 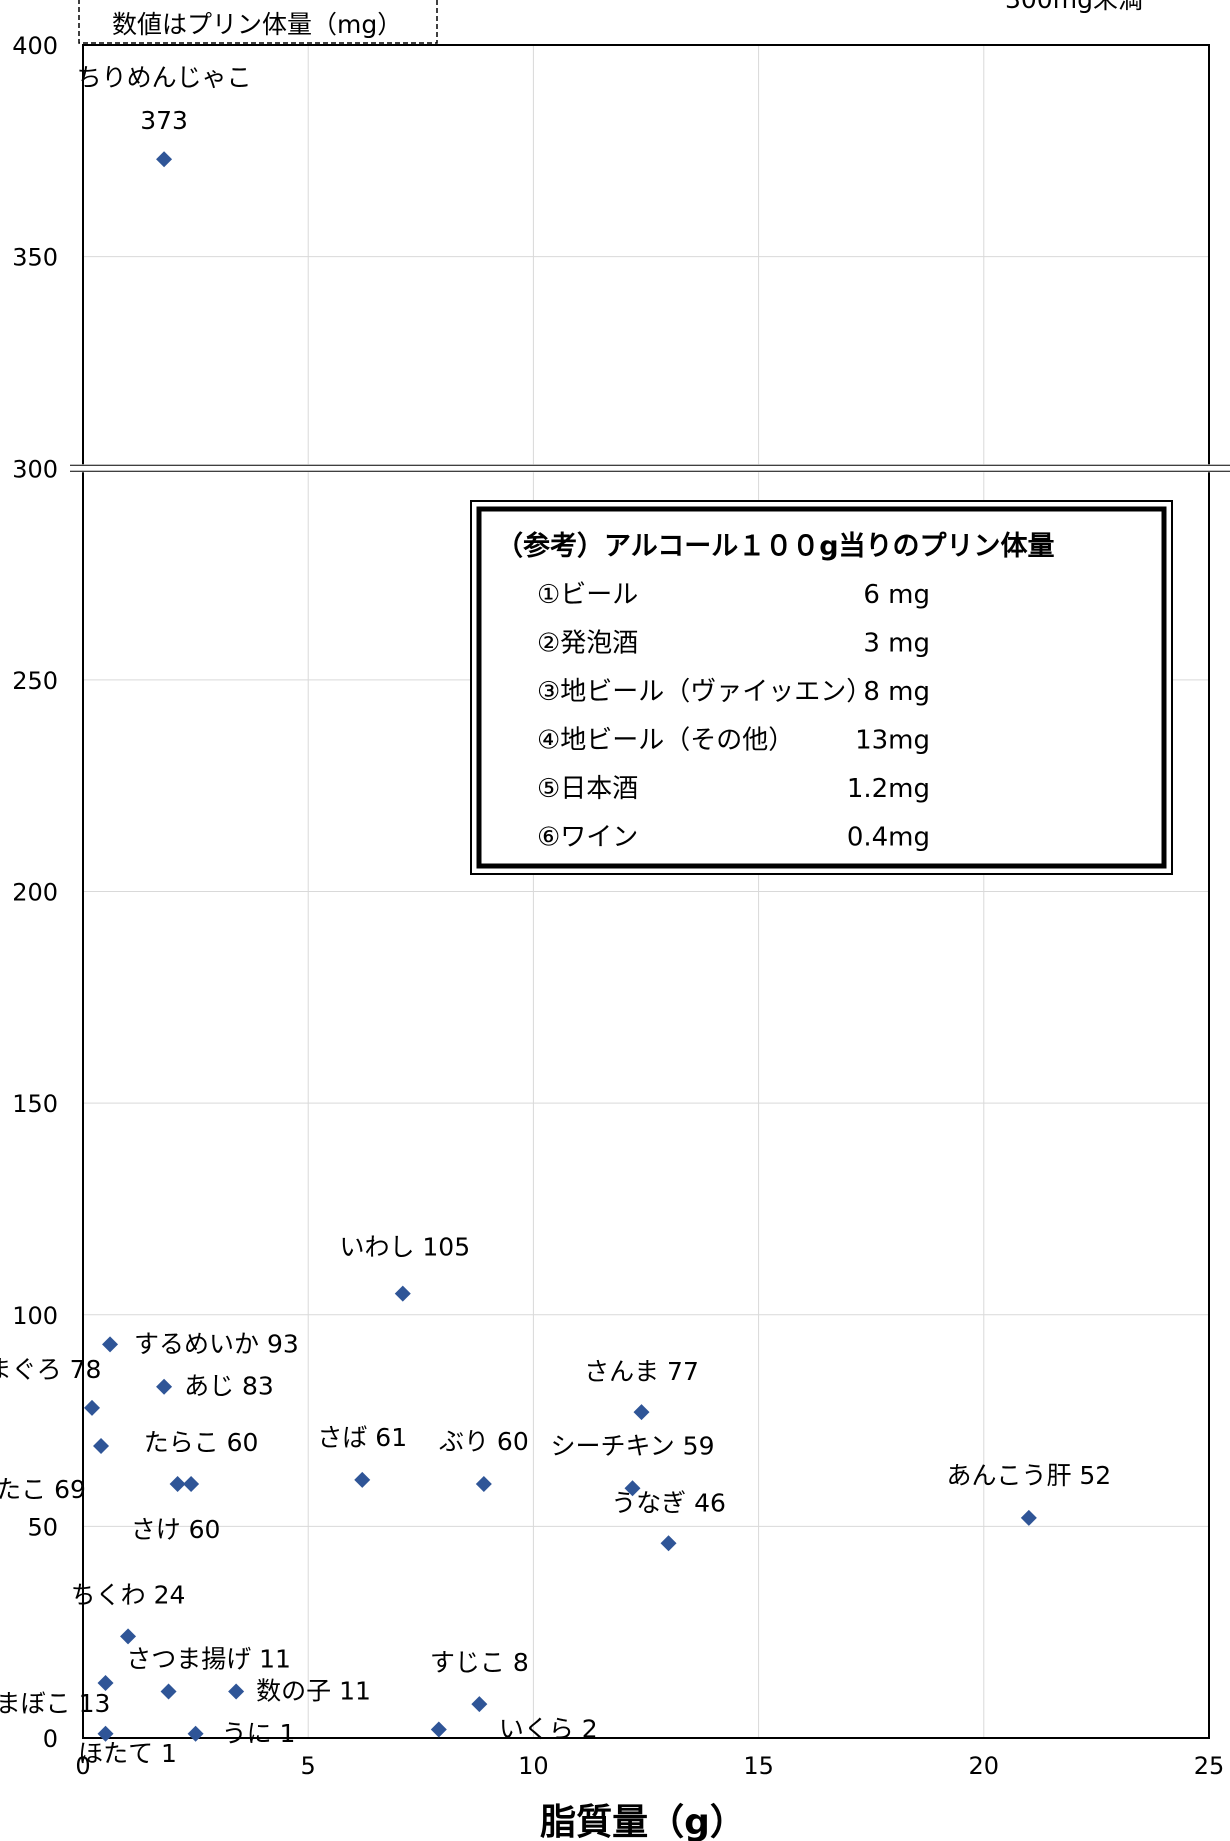 I want to click on reference-item-value: 0.4mg, so click(x=888, y=838).